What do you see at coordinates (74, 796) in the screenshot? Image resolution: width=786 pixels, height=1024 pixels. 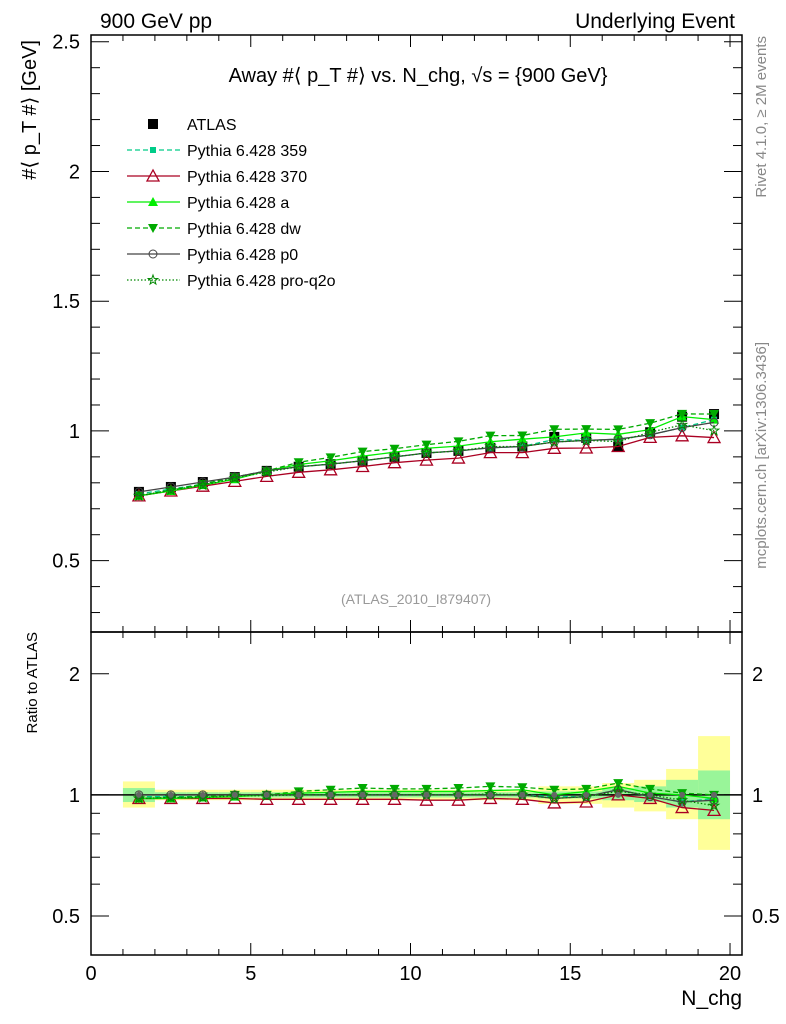 I see `ratio-tick-label: 1` at bounding box center [74, 796].